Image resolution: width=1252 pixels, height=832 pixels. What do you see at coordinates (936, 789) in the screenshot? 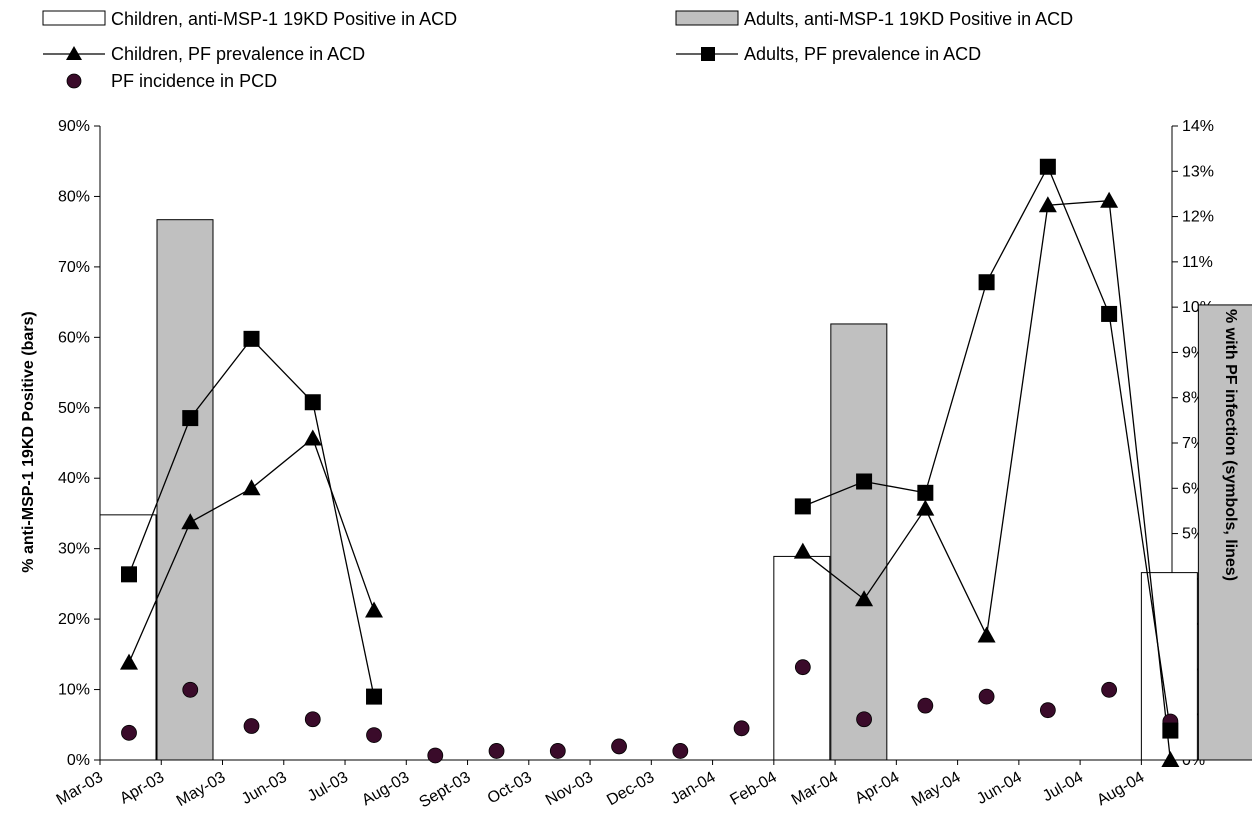
I see `x-tick-label: May-04` at bounding box center [936, 789].